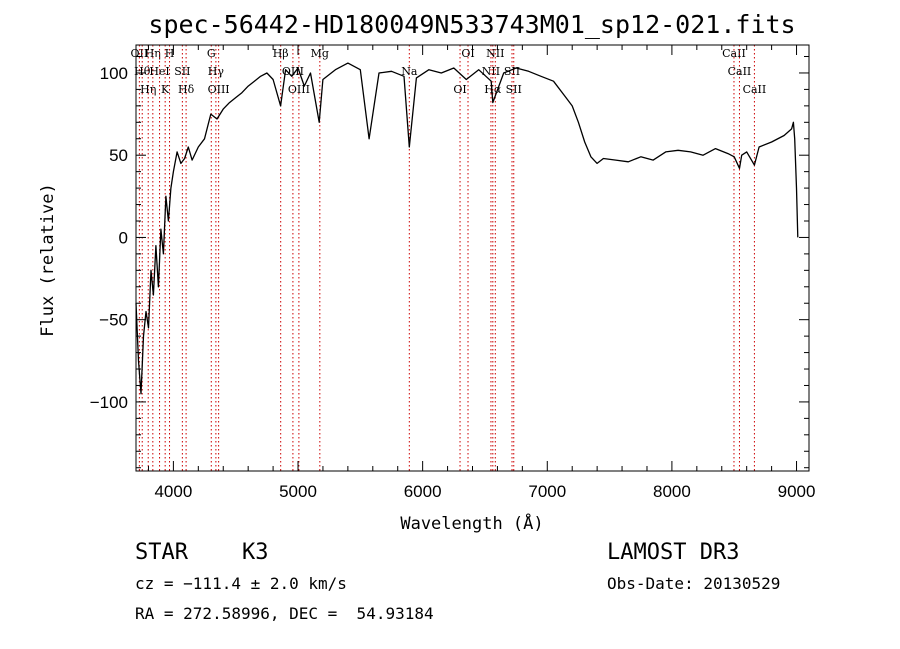 This screenshot has width=900, height=649. What do you see at coordinates (547, 491) in the screenshot?
I see `x-tick-label: 7000` at bounding box center [547, 491].